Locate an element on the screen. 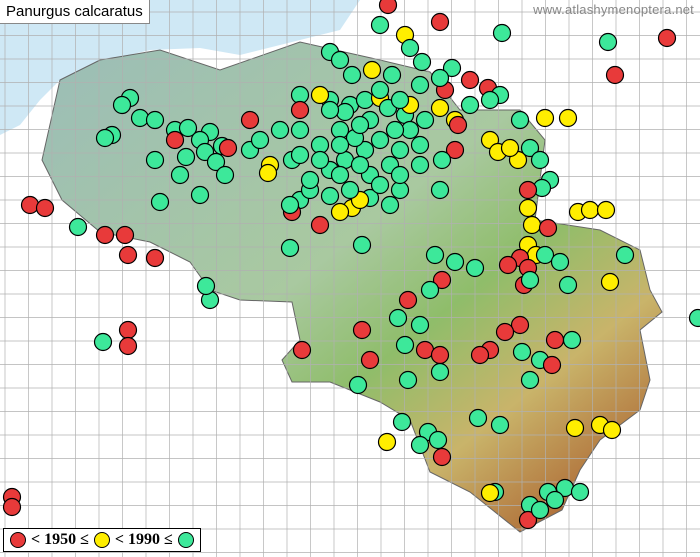 The height and width of the screenshot is (557, 700). watermark: www.atlashymenoptera.net is located at coordinates (613, 9).